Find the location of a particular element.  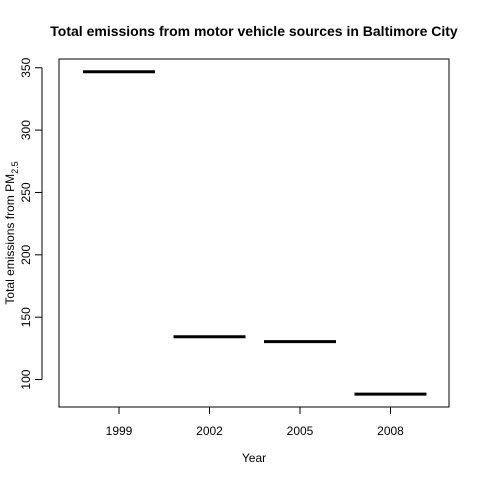

y-axis-title-subscript: 2.5 is located at coordinates (15, 167).